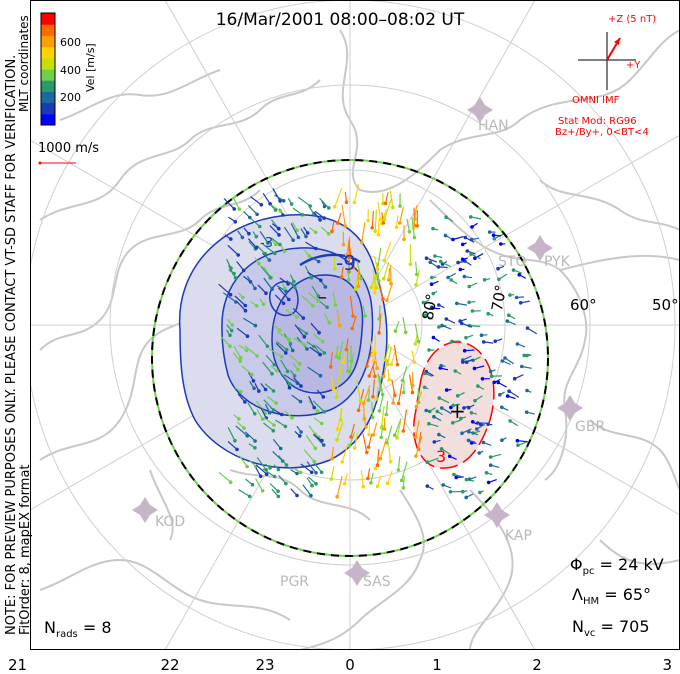 The height and width of the screenshot is (674, 680). What do you see at coordinates (607, 61) in the screenshot?
I see `imf-clock` at bounding box center [607, 61].